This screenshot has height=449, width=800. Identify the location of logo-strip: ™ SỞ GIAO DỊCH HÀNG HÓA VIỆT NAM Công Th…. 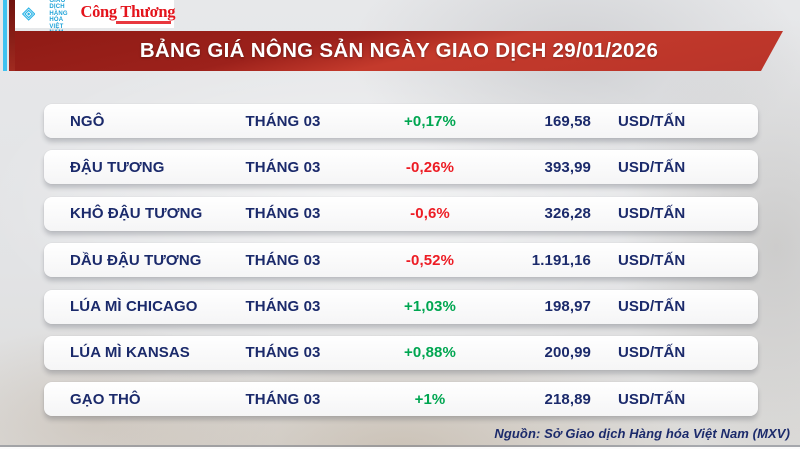
(95, 18).